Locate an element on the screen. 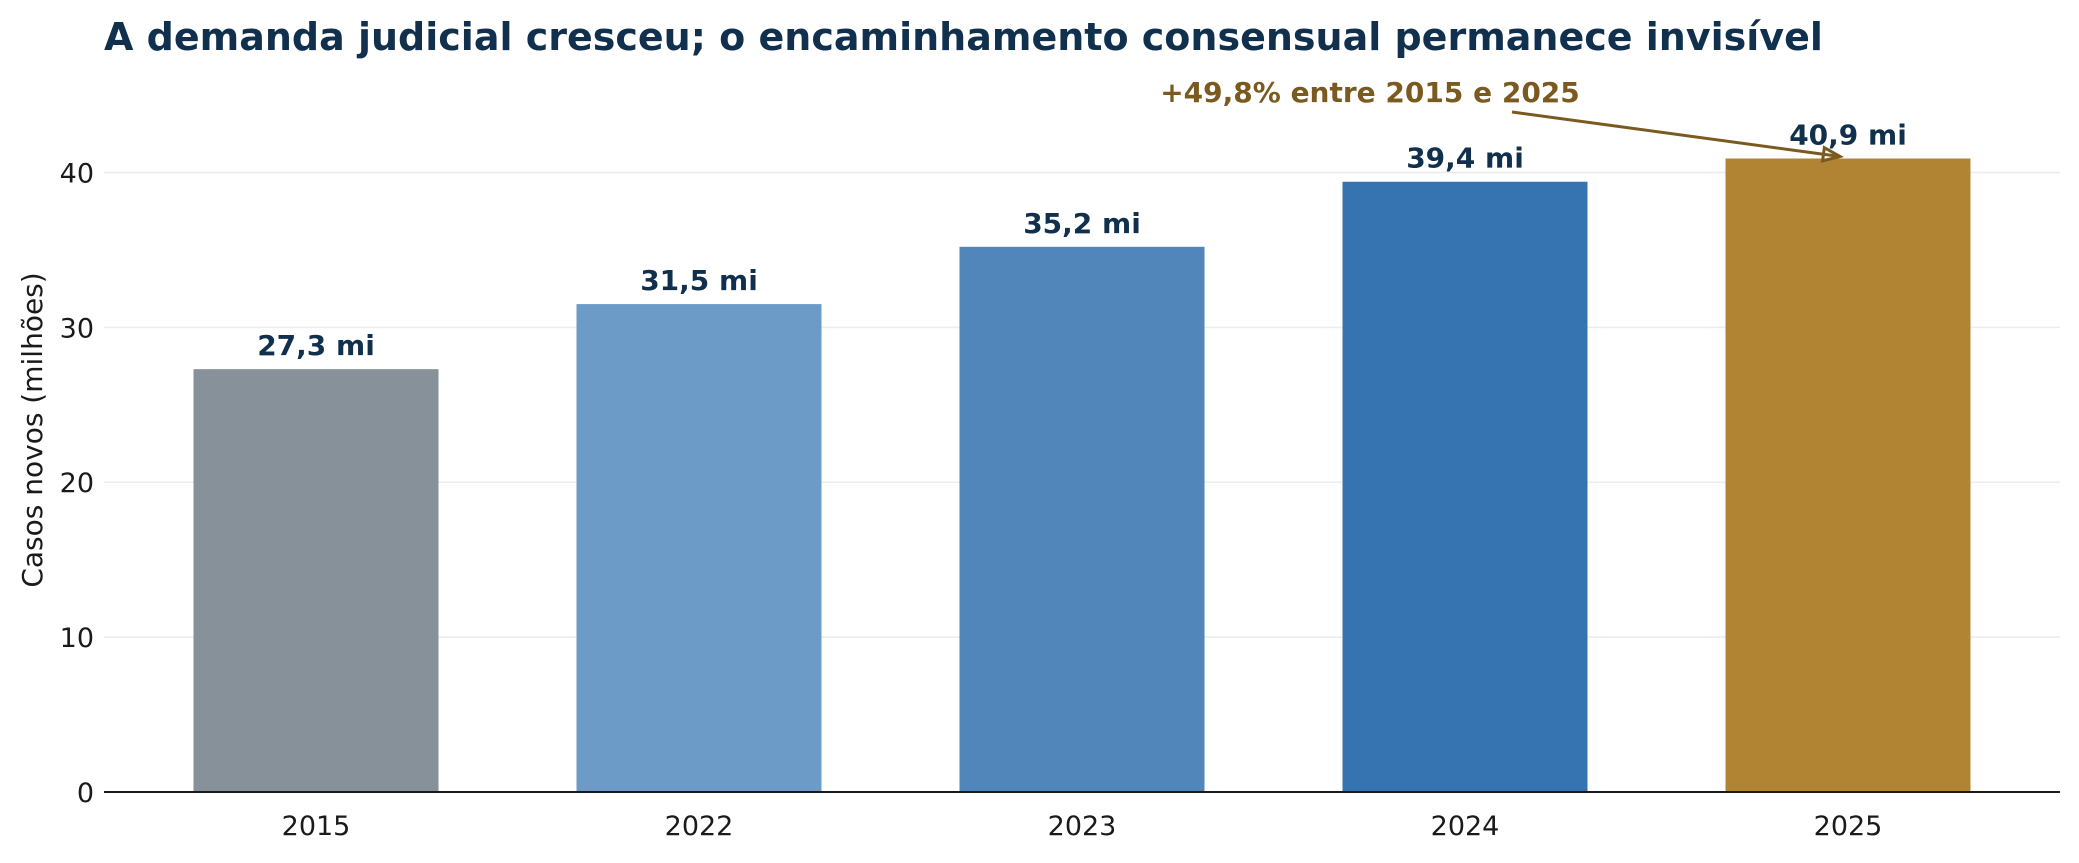 The width and height of the screenshot is (2079, 863). bar-2022 is located at coordinates (699, 548).